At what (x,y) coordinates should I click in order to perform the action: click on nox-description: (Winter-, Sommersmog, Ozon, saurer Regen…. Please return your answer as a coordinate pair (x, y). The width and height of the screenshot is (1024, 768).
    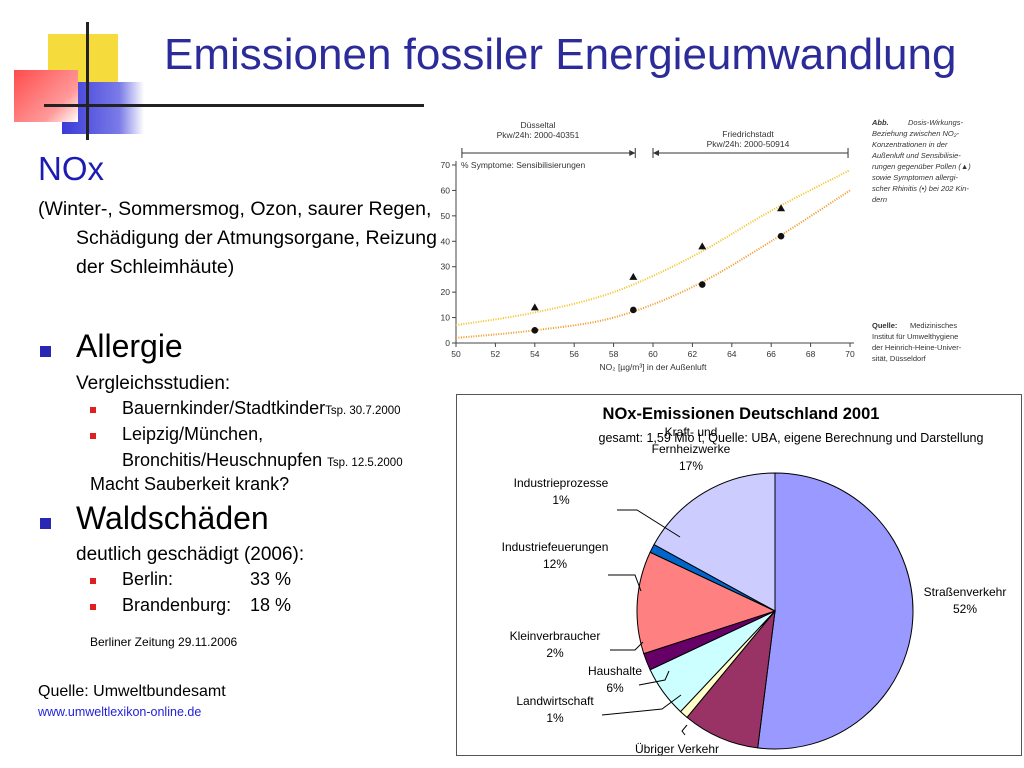
    Looking at the image, I should click on (237, 238).